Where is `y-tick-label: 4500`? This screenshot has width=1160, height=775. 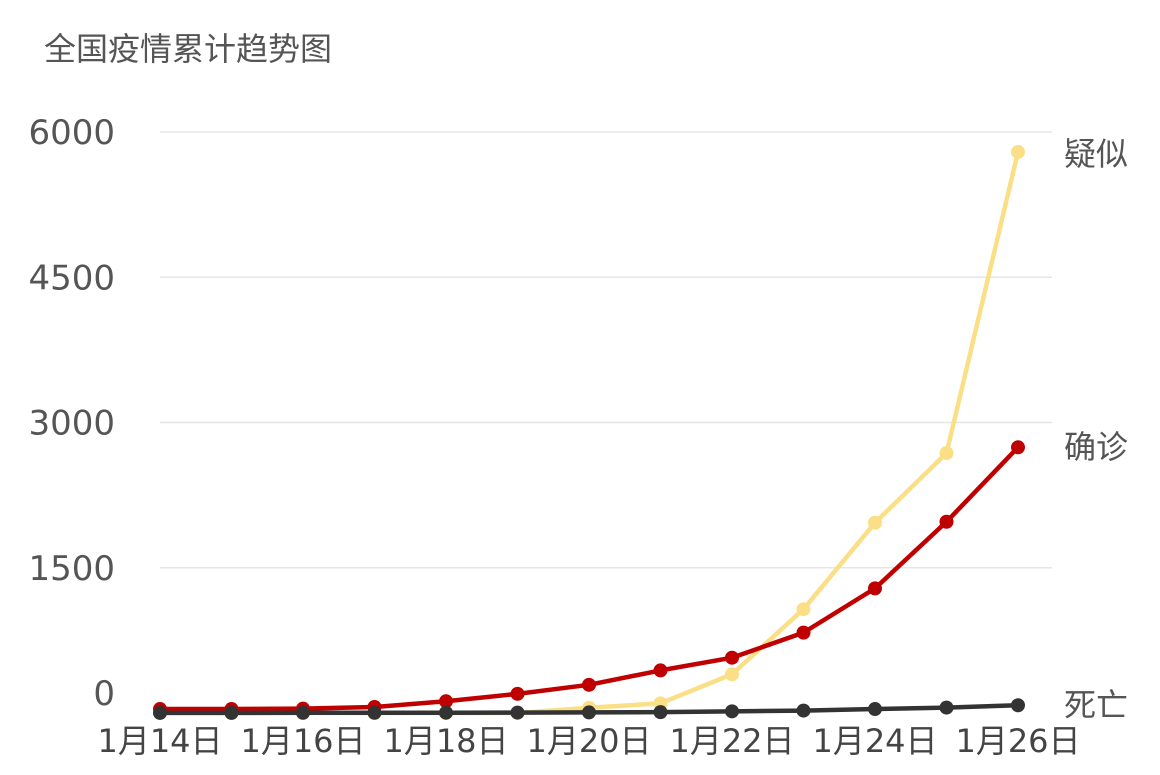
y-tick-label: 4500 is located at coordinates (71, 278).